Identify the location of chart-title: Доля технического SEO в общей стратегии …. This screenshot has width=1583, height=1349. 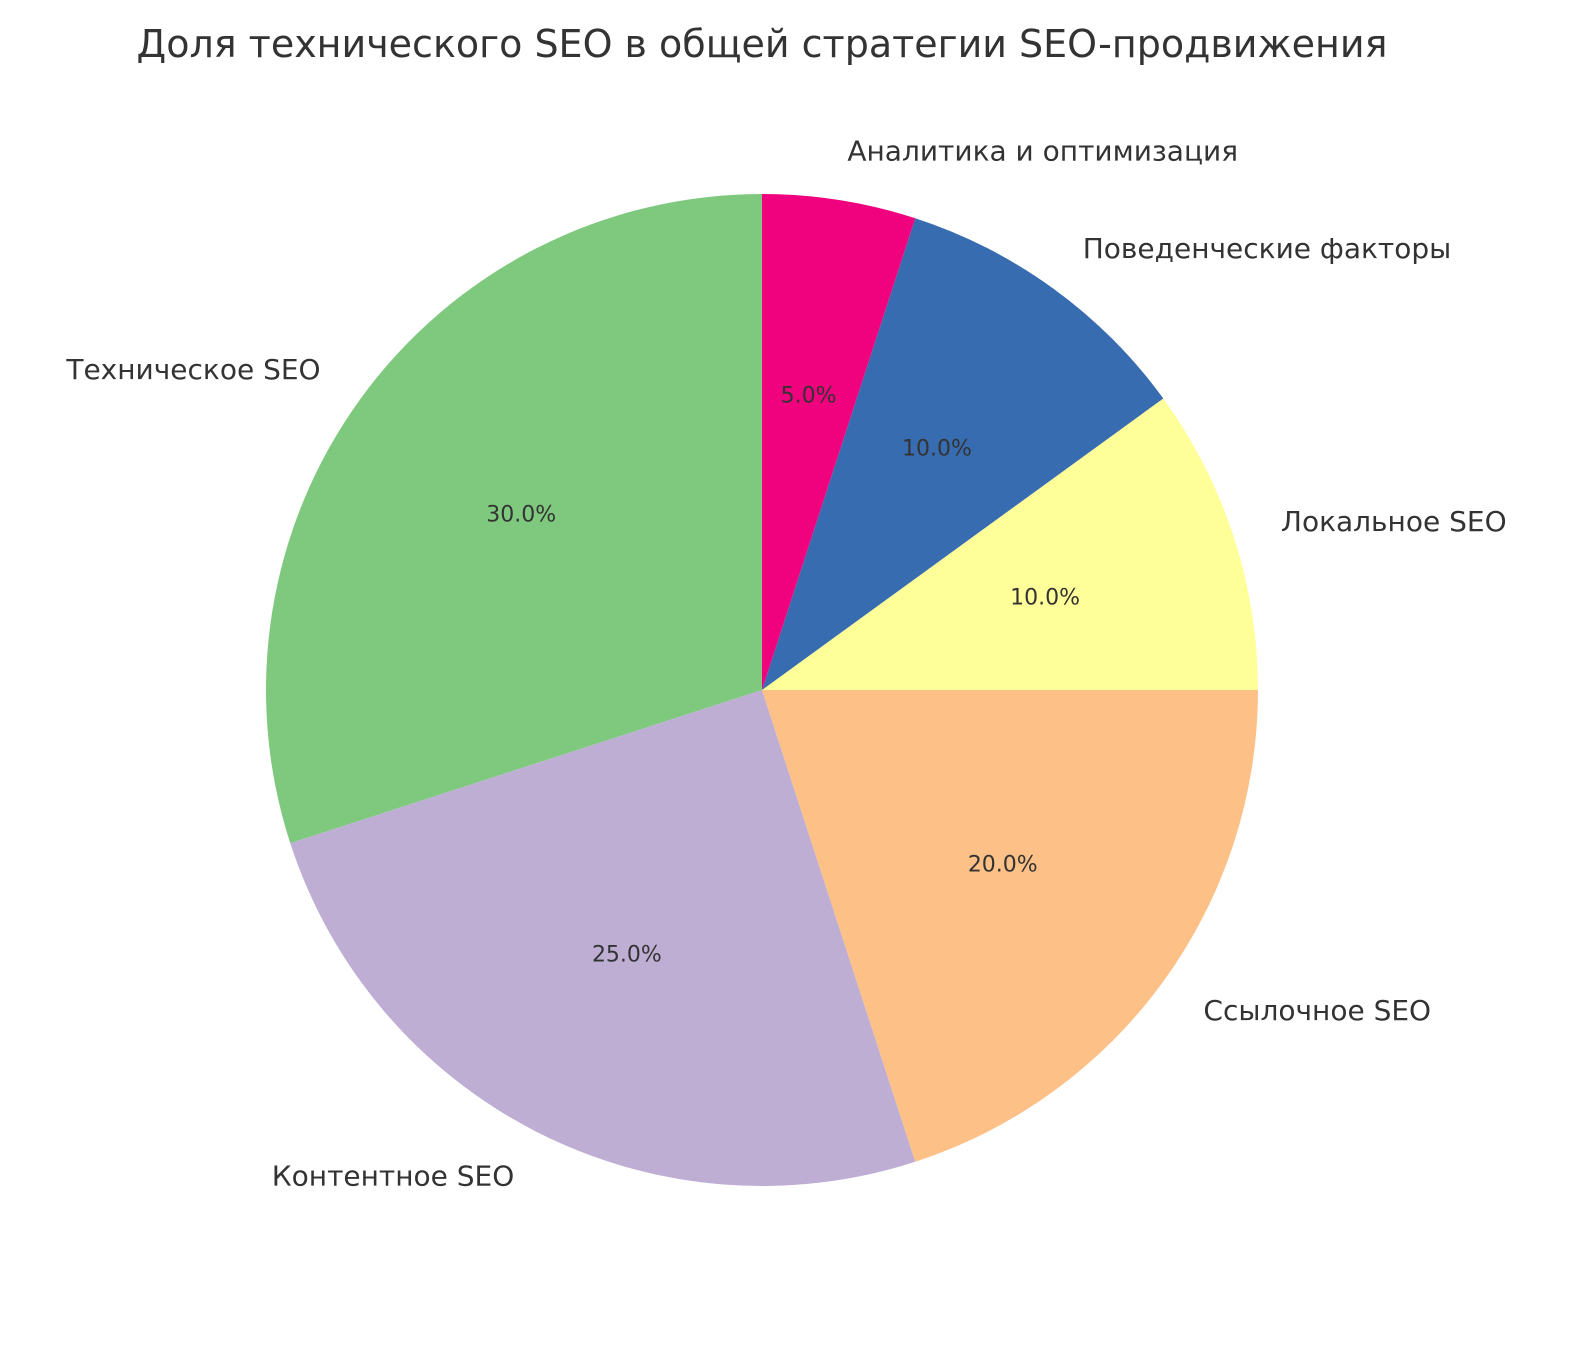
(762, 44).